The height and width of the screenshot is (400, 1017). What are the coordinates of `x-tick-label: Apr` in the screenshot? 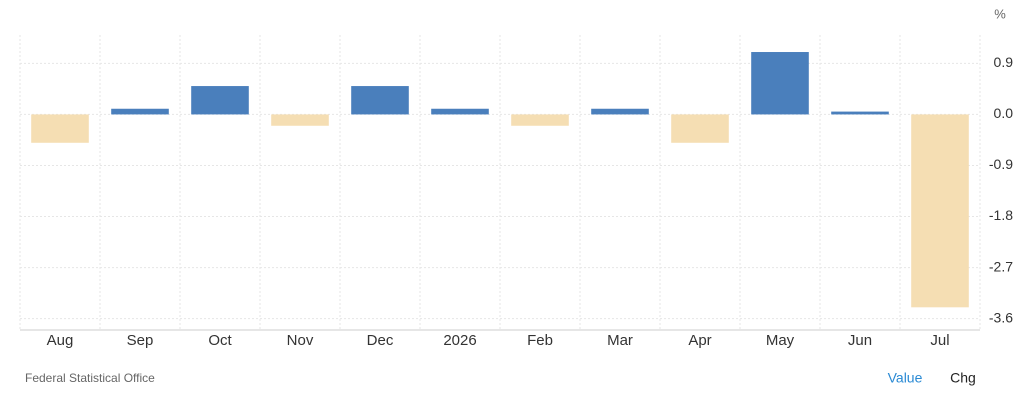 It's located at (699, 340).